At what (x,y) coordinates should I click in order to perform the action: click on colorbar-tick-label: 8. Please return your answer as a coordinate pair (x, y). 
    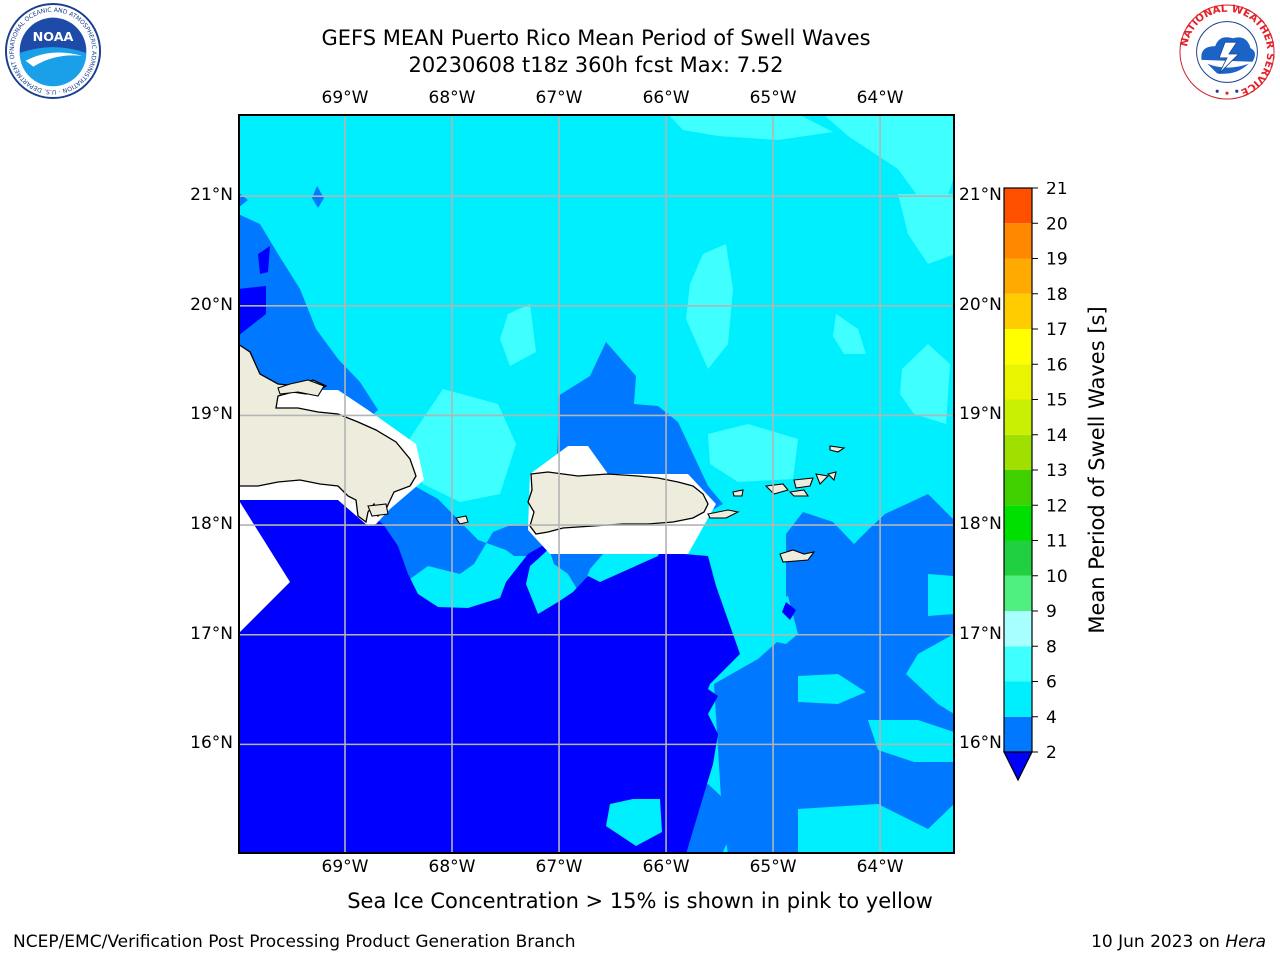
    Looking at the image, I should click on (1051, 647).